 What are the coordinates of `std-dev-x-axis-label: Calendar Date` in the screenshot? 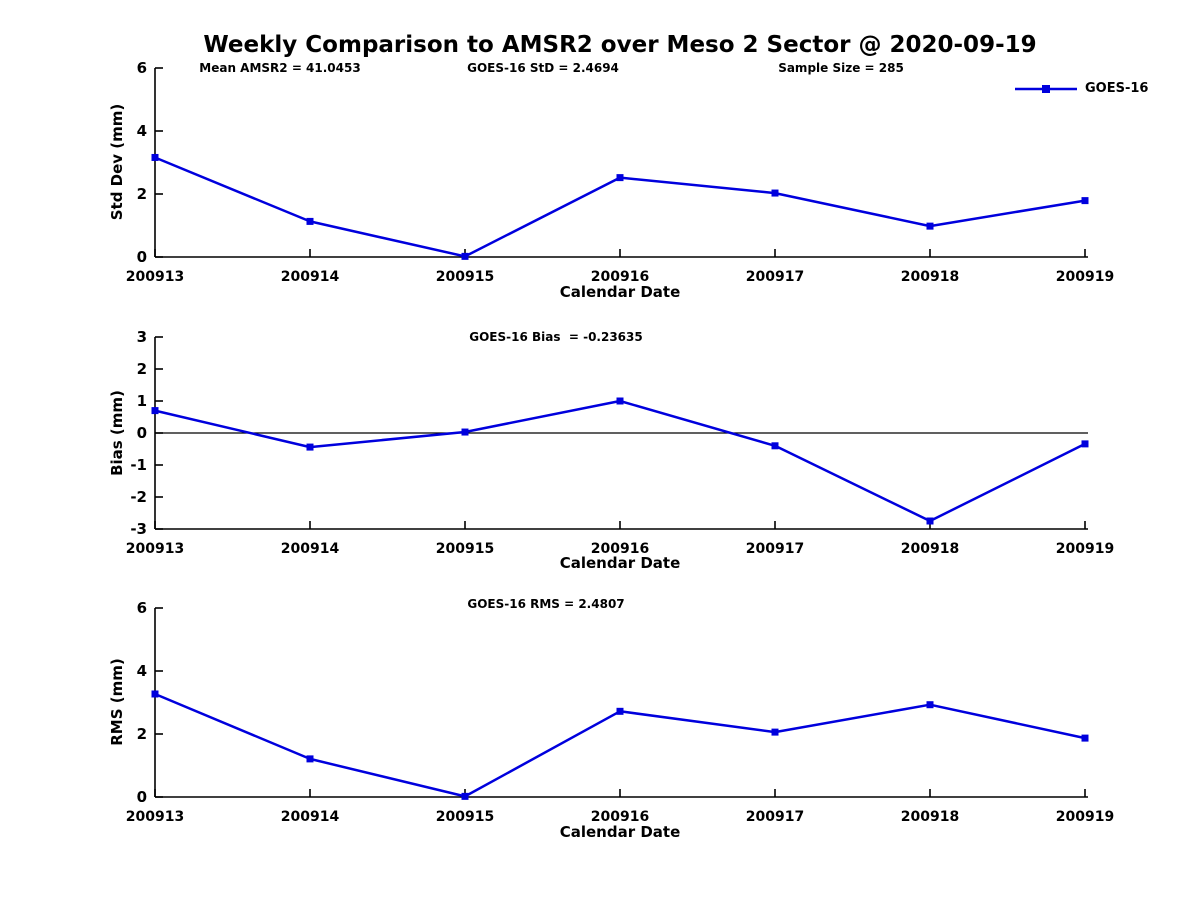 It's located at (620, 292).